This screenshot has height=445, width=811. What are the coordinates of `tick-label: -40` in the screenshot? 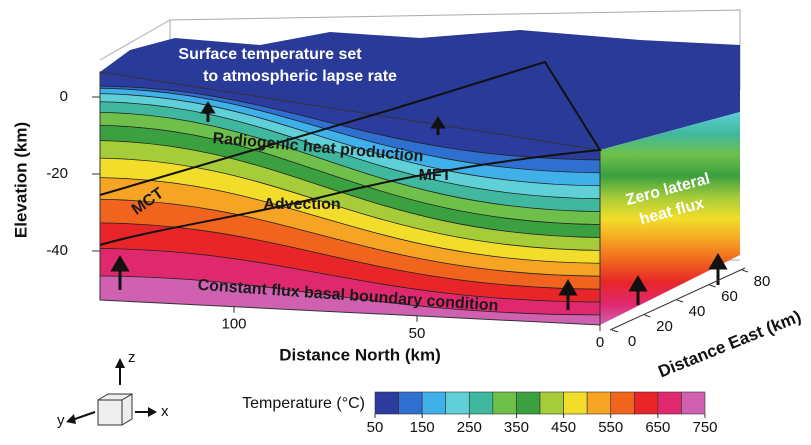 It's located at (57, 250).